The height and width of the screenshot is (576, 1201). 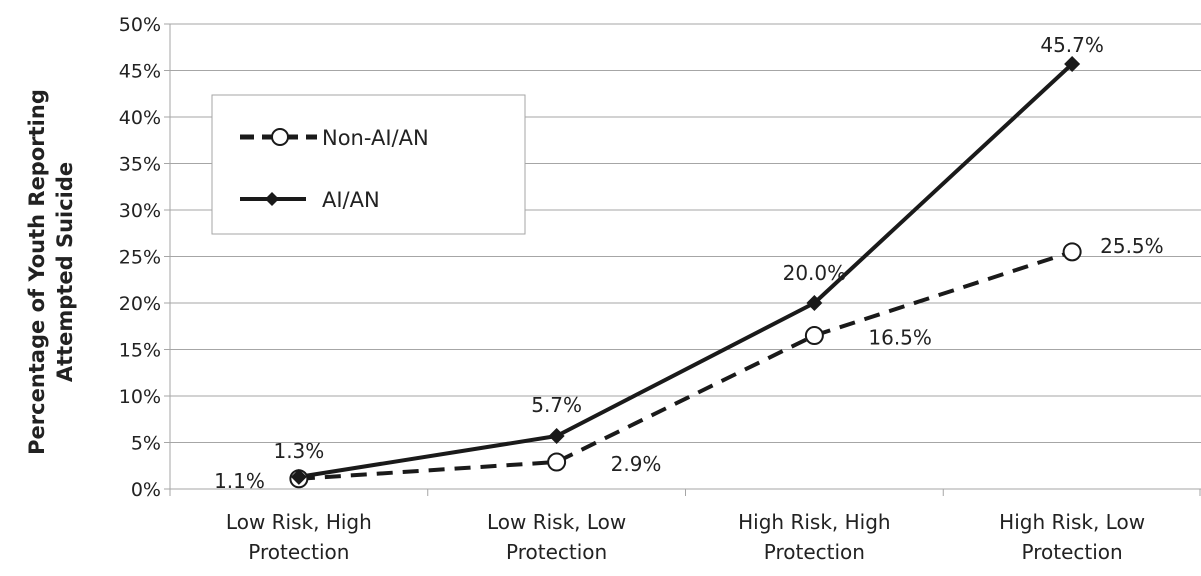 What do you see at coordinates (1072, 45) in the screenshot?
I see `data-label-ai-an-3: 45.7%` at bounding box center [1072, 45].